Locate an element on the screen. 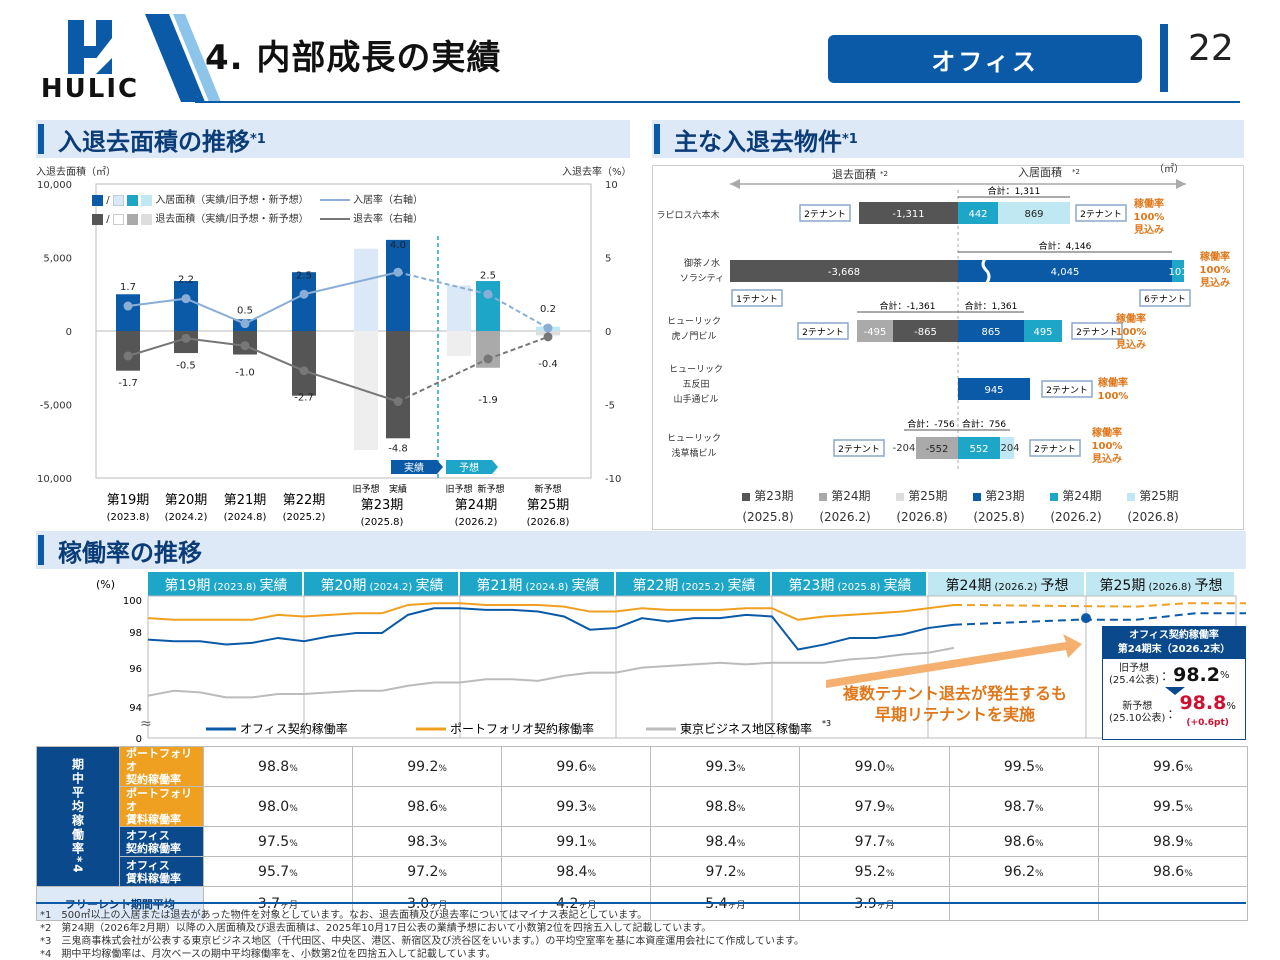 The width and height of the screenshot is (1280, 960). property-name: 虎ノ門ビル is located at coordinates (693, 336).